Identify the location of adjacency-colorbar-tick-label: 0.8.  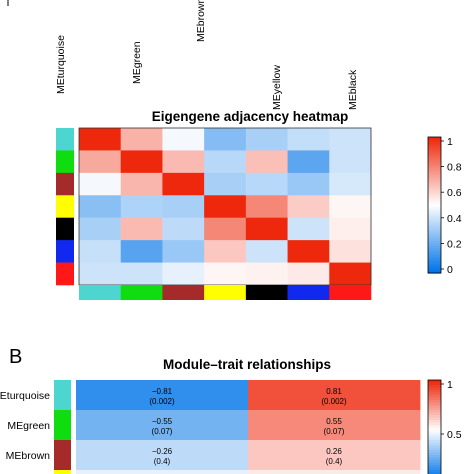
(454, 168).